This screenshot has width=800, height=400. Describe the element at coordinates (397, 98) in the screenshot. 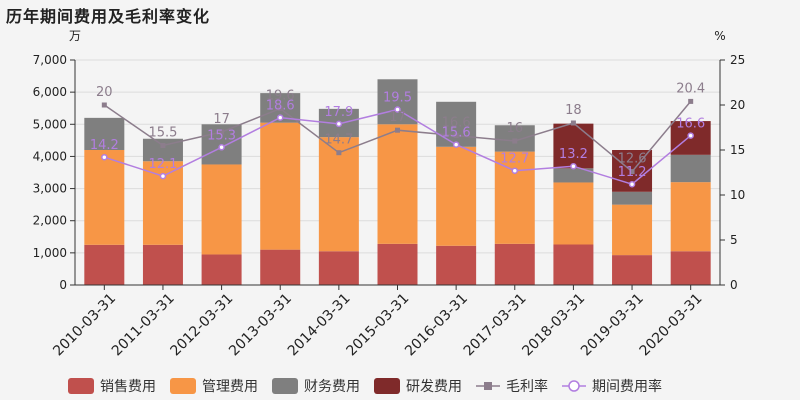

I see `data-label-期间费用率: 19.5` at that location.